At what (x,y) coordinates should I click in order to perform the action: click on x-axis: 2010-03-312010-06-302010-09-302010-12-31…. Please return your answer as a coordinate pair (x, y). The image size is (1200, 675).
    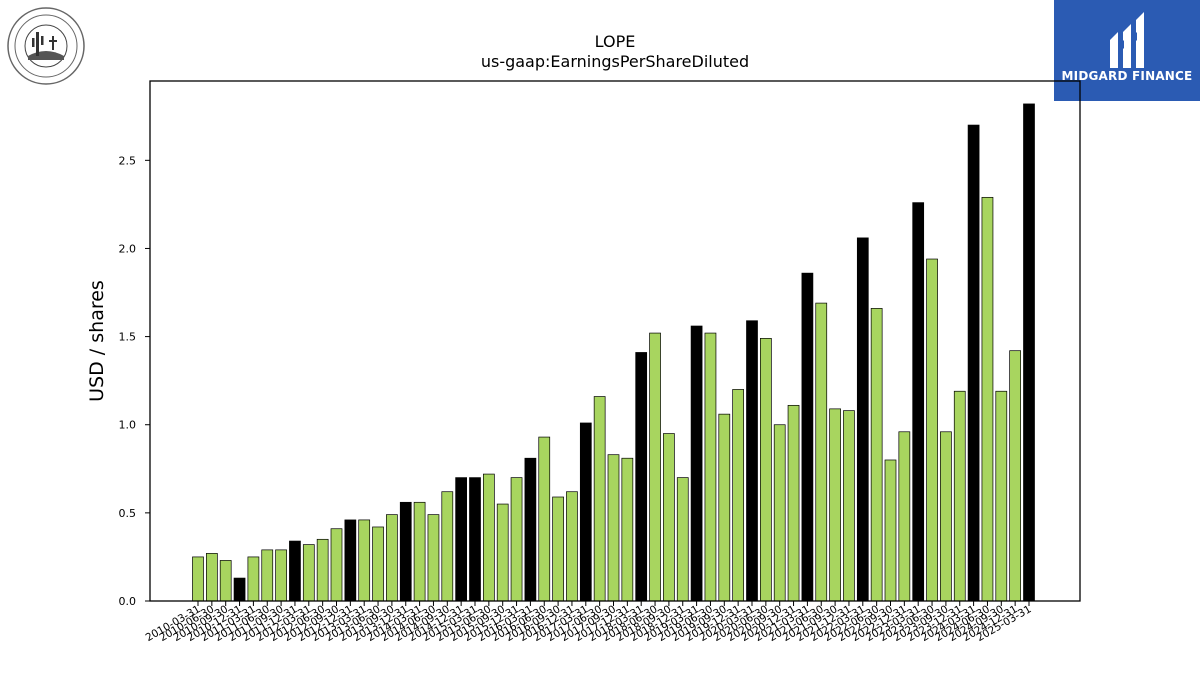
    Looking at the image, I should click on (589, 622).